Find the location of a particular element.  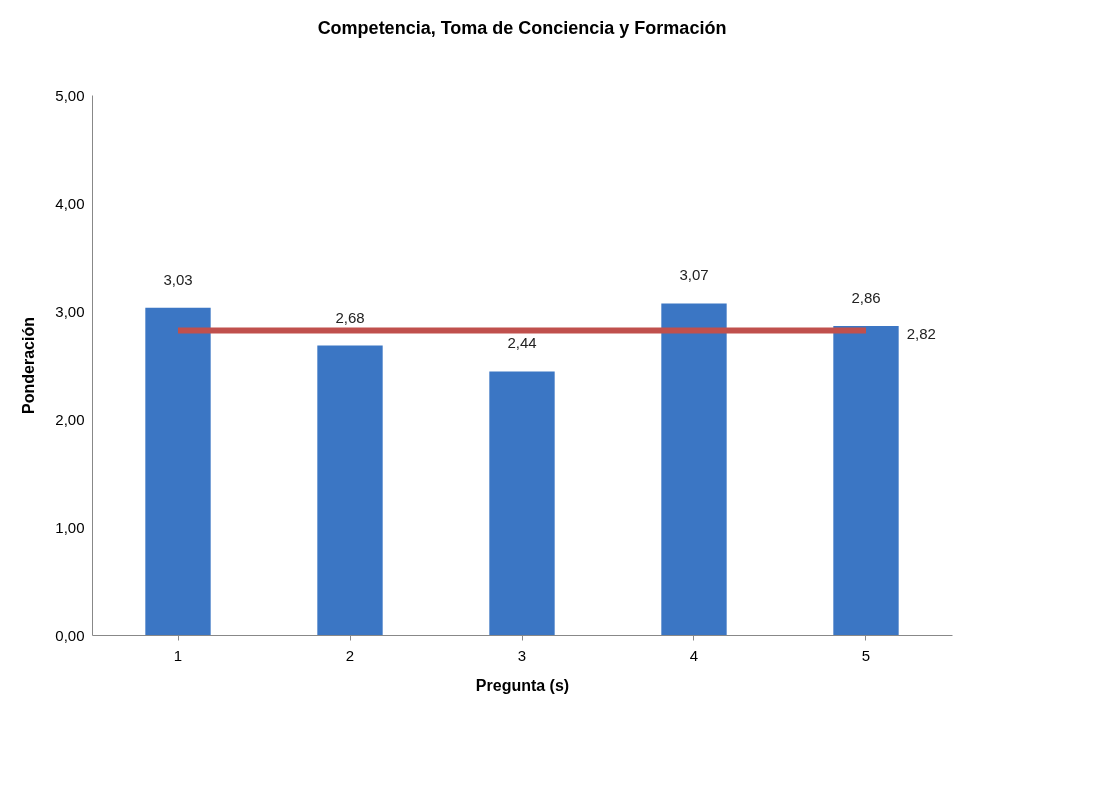

data-label: 3,07 is located at coordinates (694, 275).